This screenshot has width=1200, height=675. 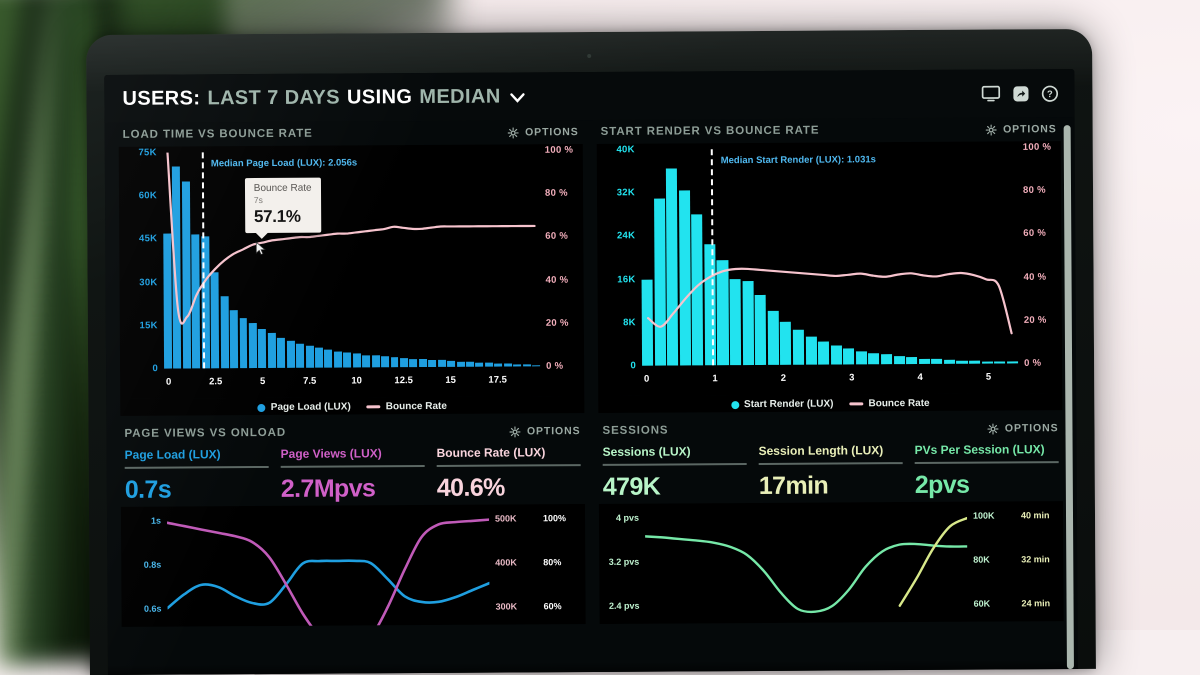 What do you see at coordinates (403, 381) in the screenshot?
I see `x-tick: 12.5` at bounding box center [403, 381].